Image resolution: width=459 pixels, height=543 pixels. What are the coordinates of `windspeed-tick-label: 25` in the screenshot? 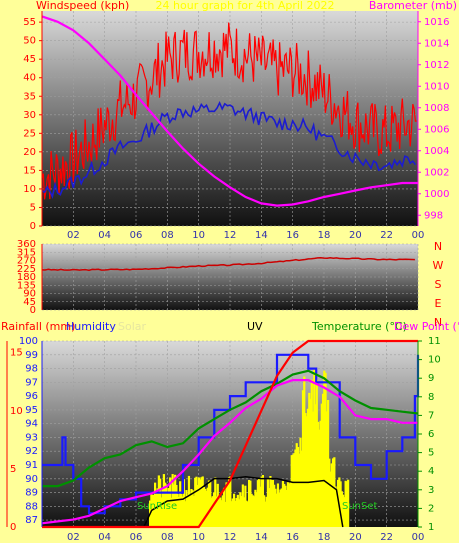 It's located at (29, 133).